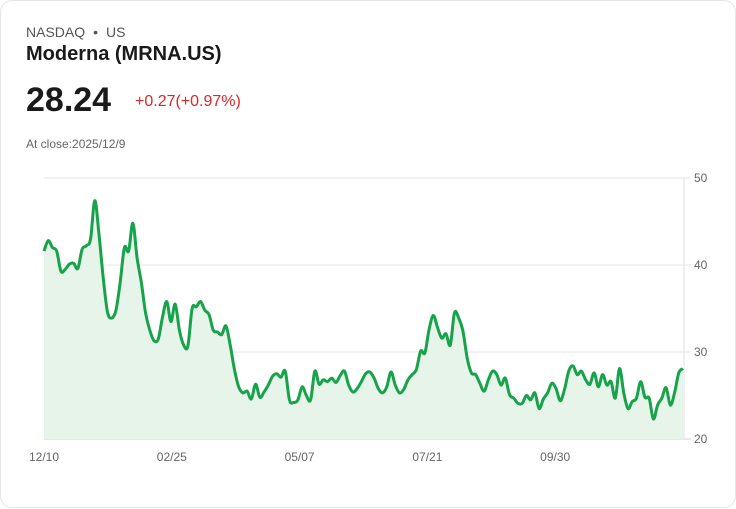 The height and width of the screenshot is (509, 736). I want to click on y-tick-label: 20, so click(701, 439).